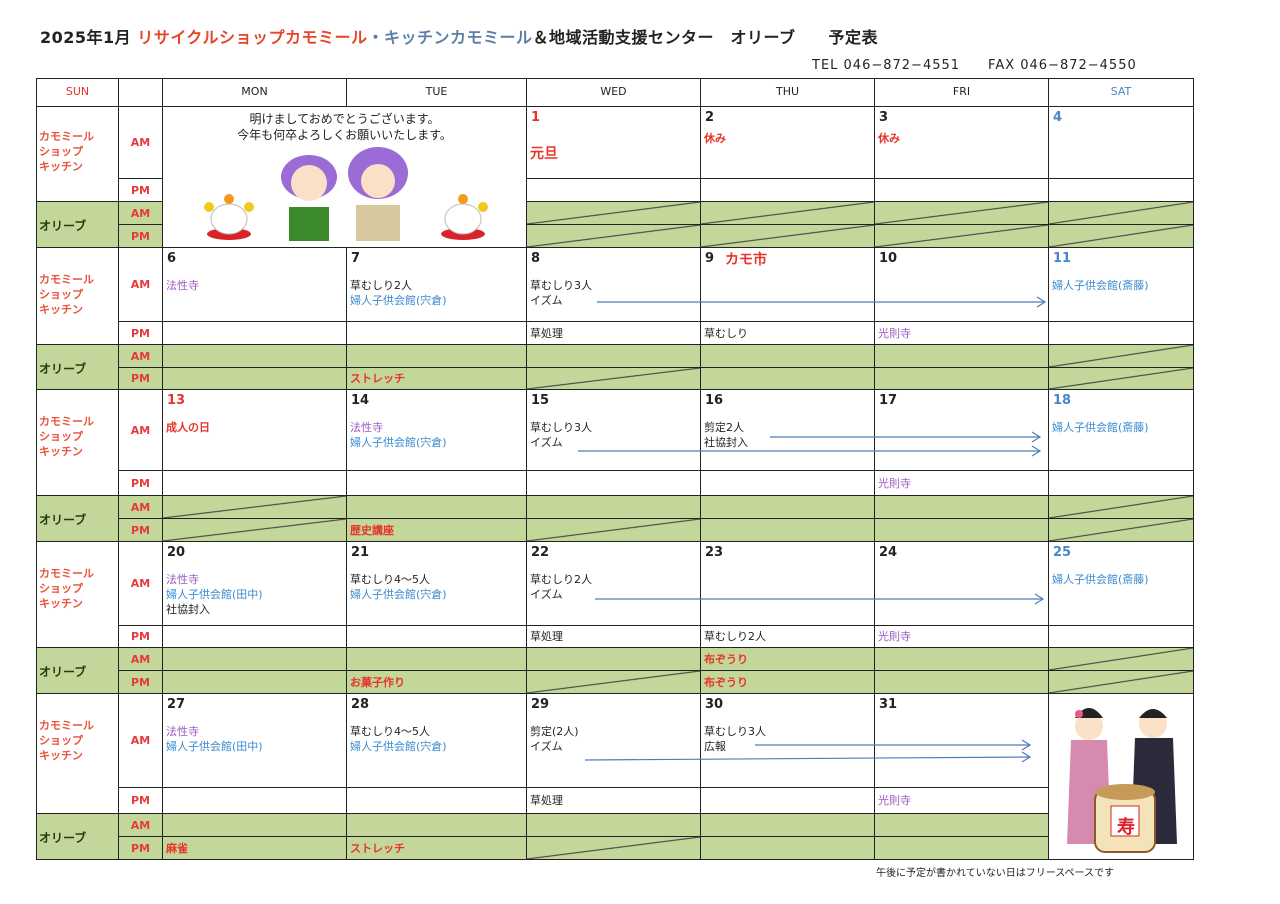 This screenshot has width=1280, height=904. I want to click on day-cell-thu-am: 9 カモ市, so click(787, 284).